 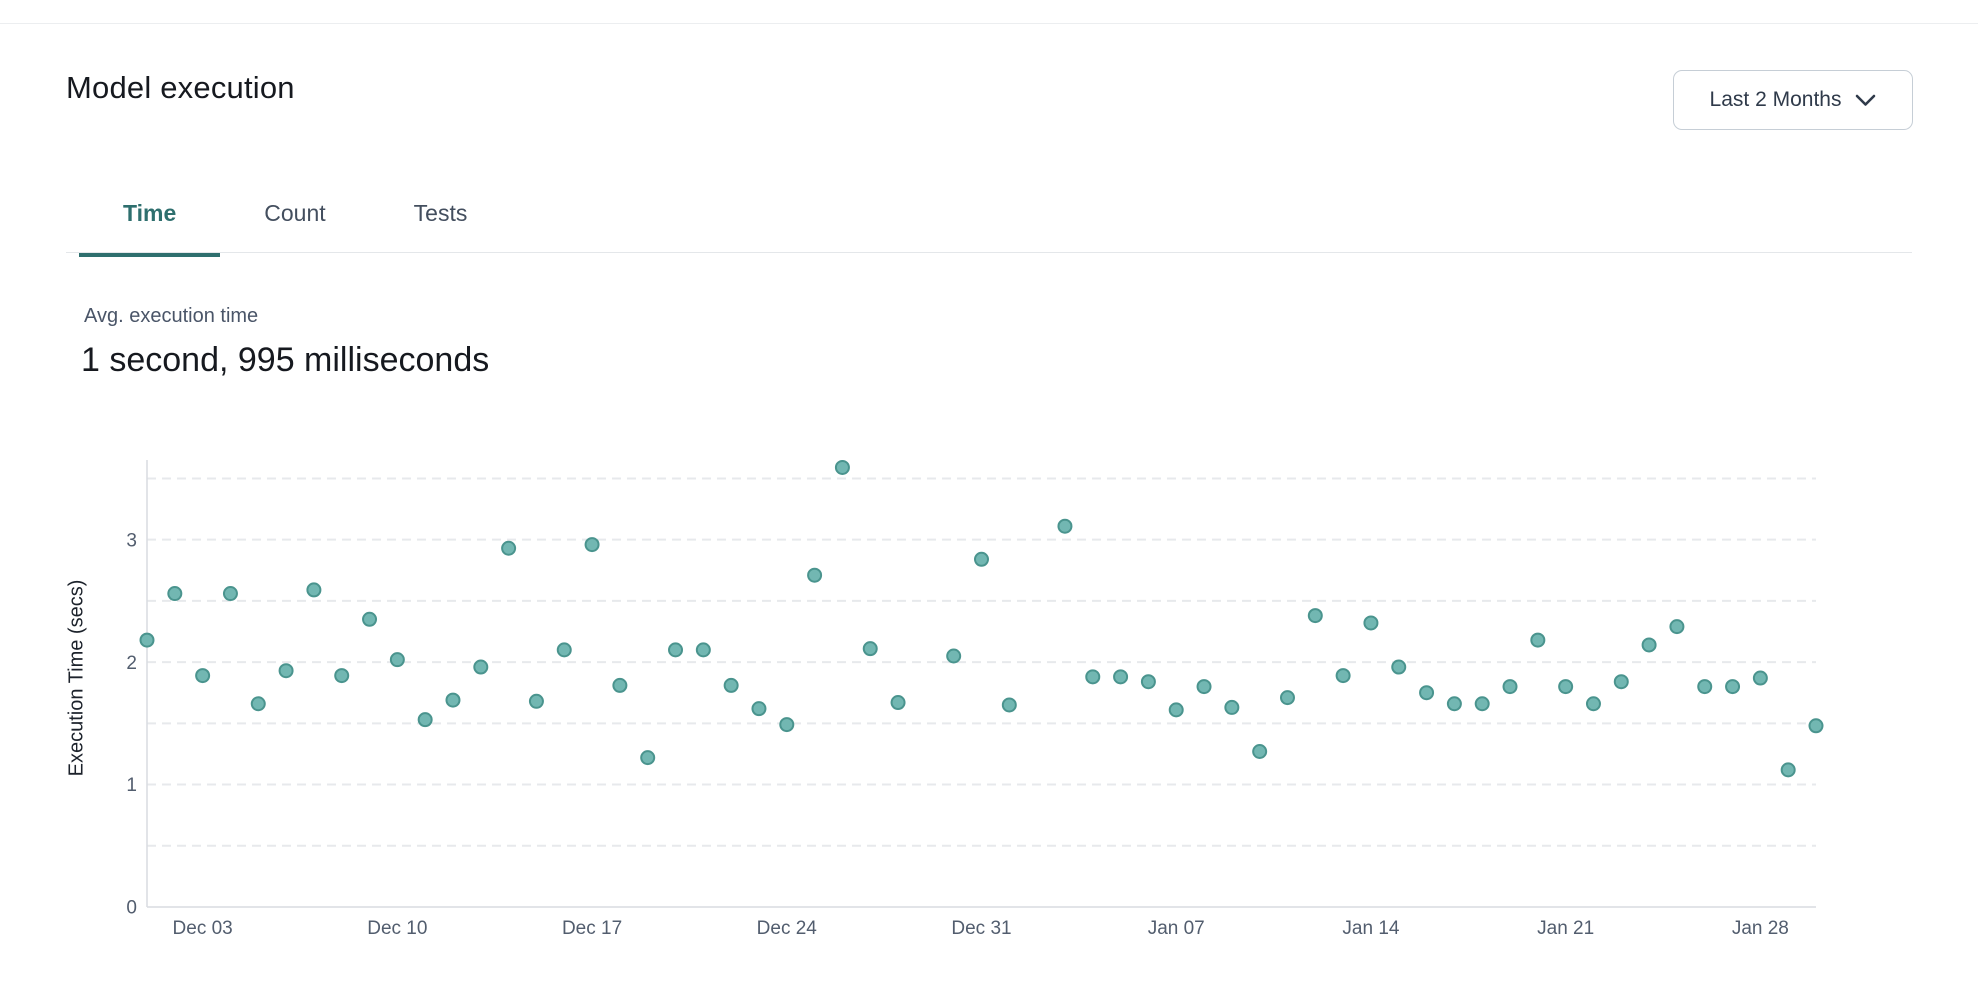 I want to click on date-range-dropdown: Last 2 Months, so click(x=1793, y=100).